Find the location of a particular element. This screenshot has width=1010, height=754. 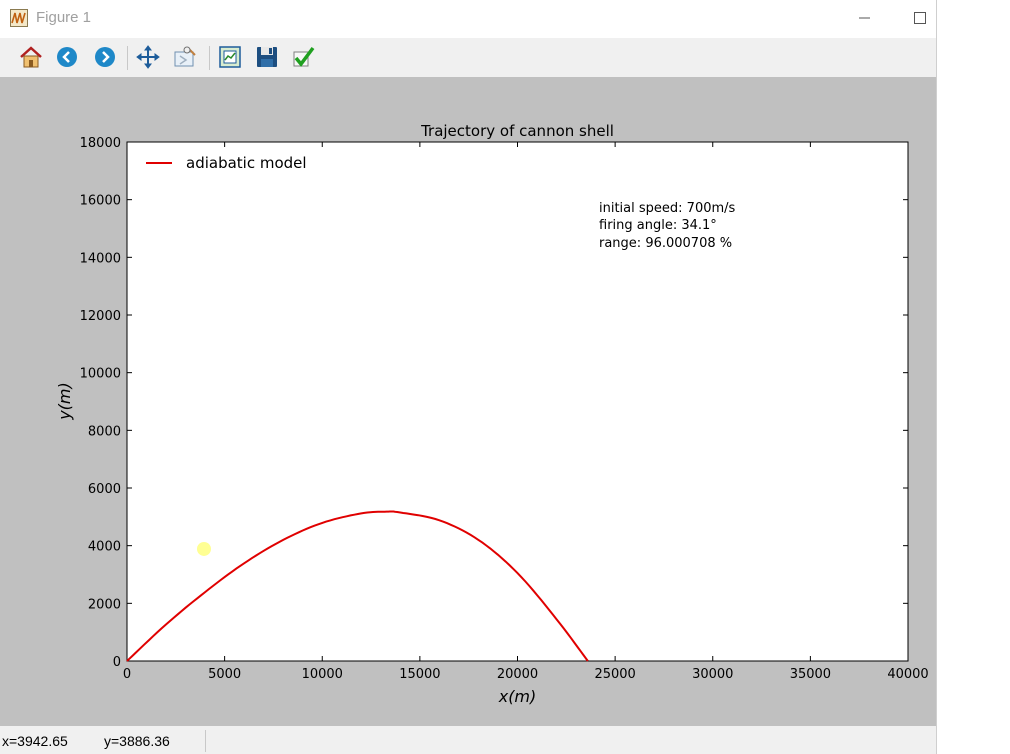

y-tick-label: 8000 is located at coordinates (104, 431).